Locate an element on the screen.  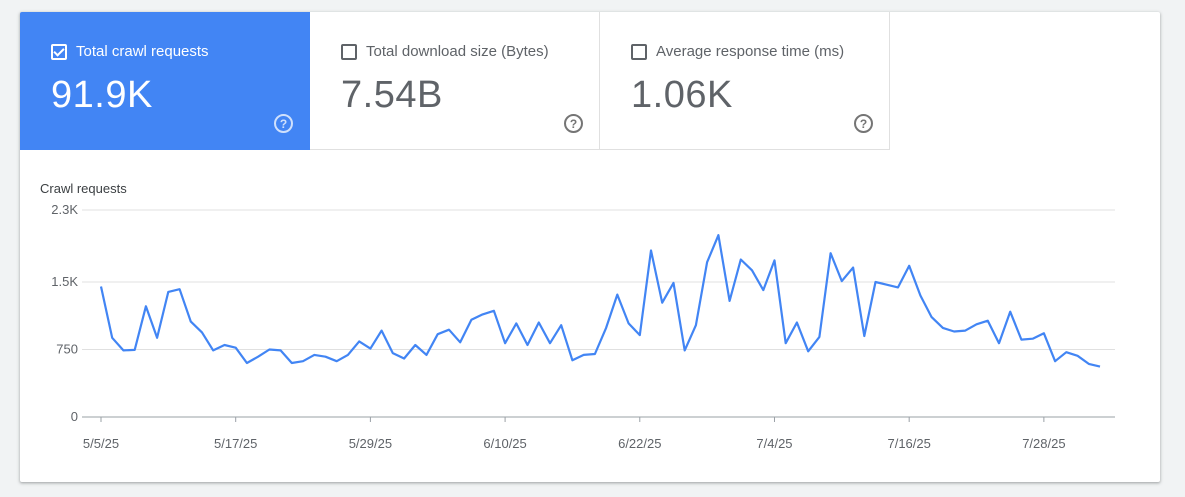
x-tick-label: 6/22/25 is located at coordinates (639, 443).